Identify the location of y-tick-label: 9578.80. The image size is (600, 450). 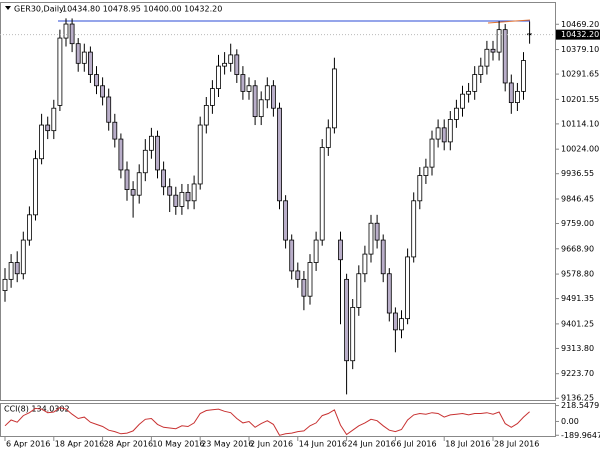
(577, 274).